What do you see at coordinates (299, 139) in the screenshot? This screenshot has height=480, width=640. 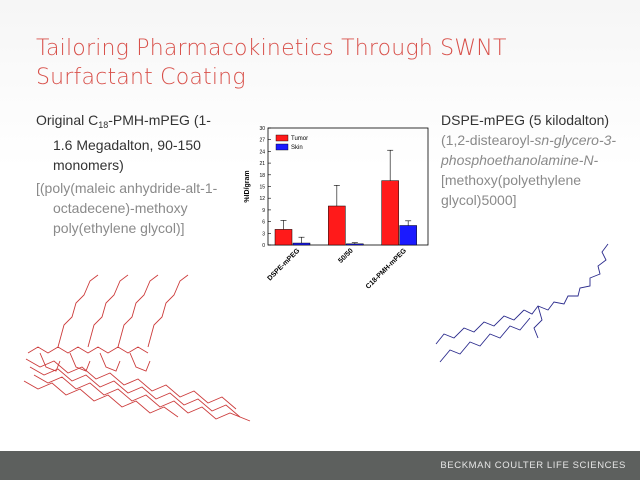 I see `legend-label-tumor: Tumor` at bounding box center [299, 139].